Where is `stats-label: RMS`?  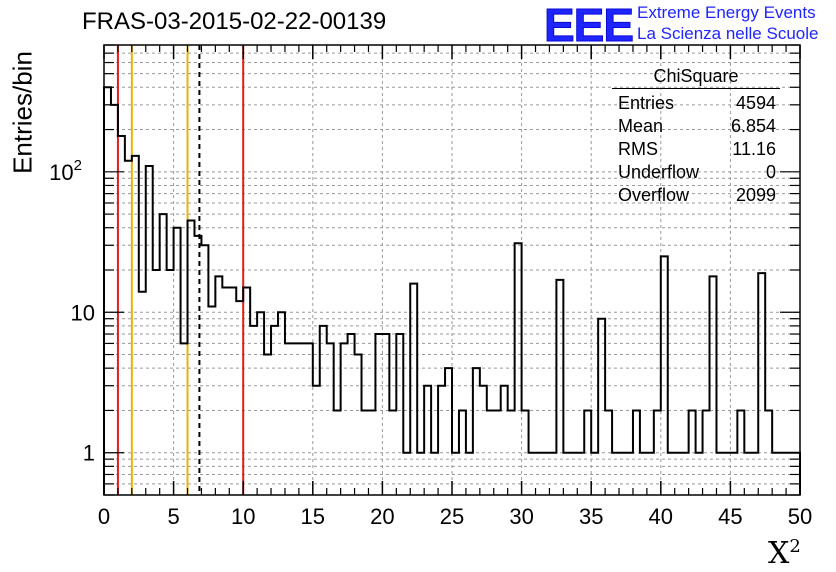
stats-label: RMS is located at coordinates (638, 149).